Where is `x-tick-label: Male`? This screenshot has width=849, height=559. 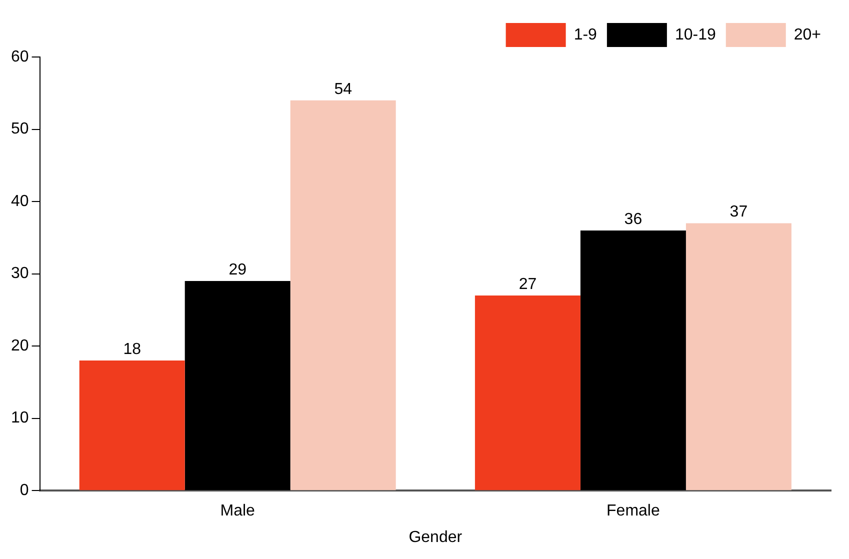 x-tick-label: Male is located at coordinates (238, 511).